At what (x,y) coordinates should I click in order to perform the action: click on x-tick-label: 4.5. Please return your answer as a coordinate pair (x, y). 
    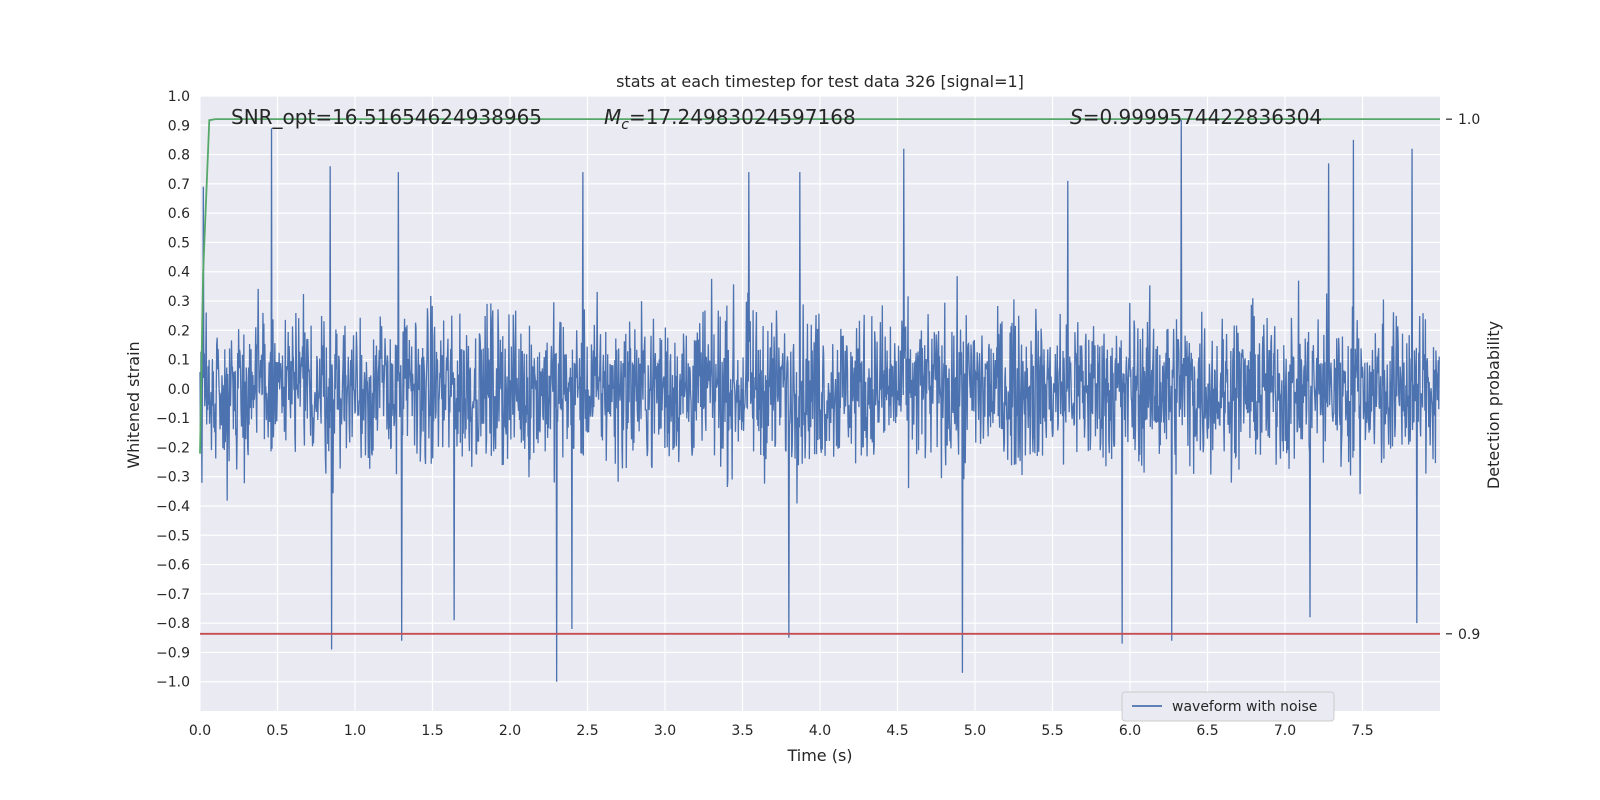
    Looking at the image, I should click on (897, 731).